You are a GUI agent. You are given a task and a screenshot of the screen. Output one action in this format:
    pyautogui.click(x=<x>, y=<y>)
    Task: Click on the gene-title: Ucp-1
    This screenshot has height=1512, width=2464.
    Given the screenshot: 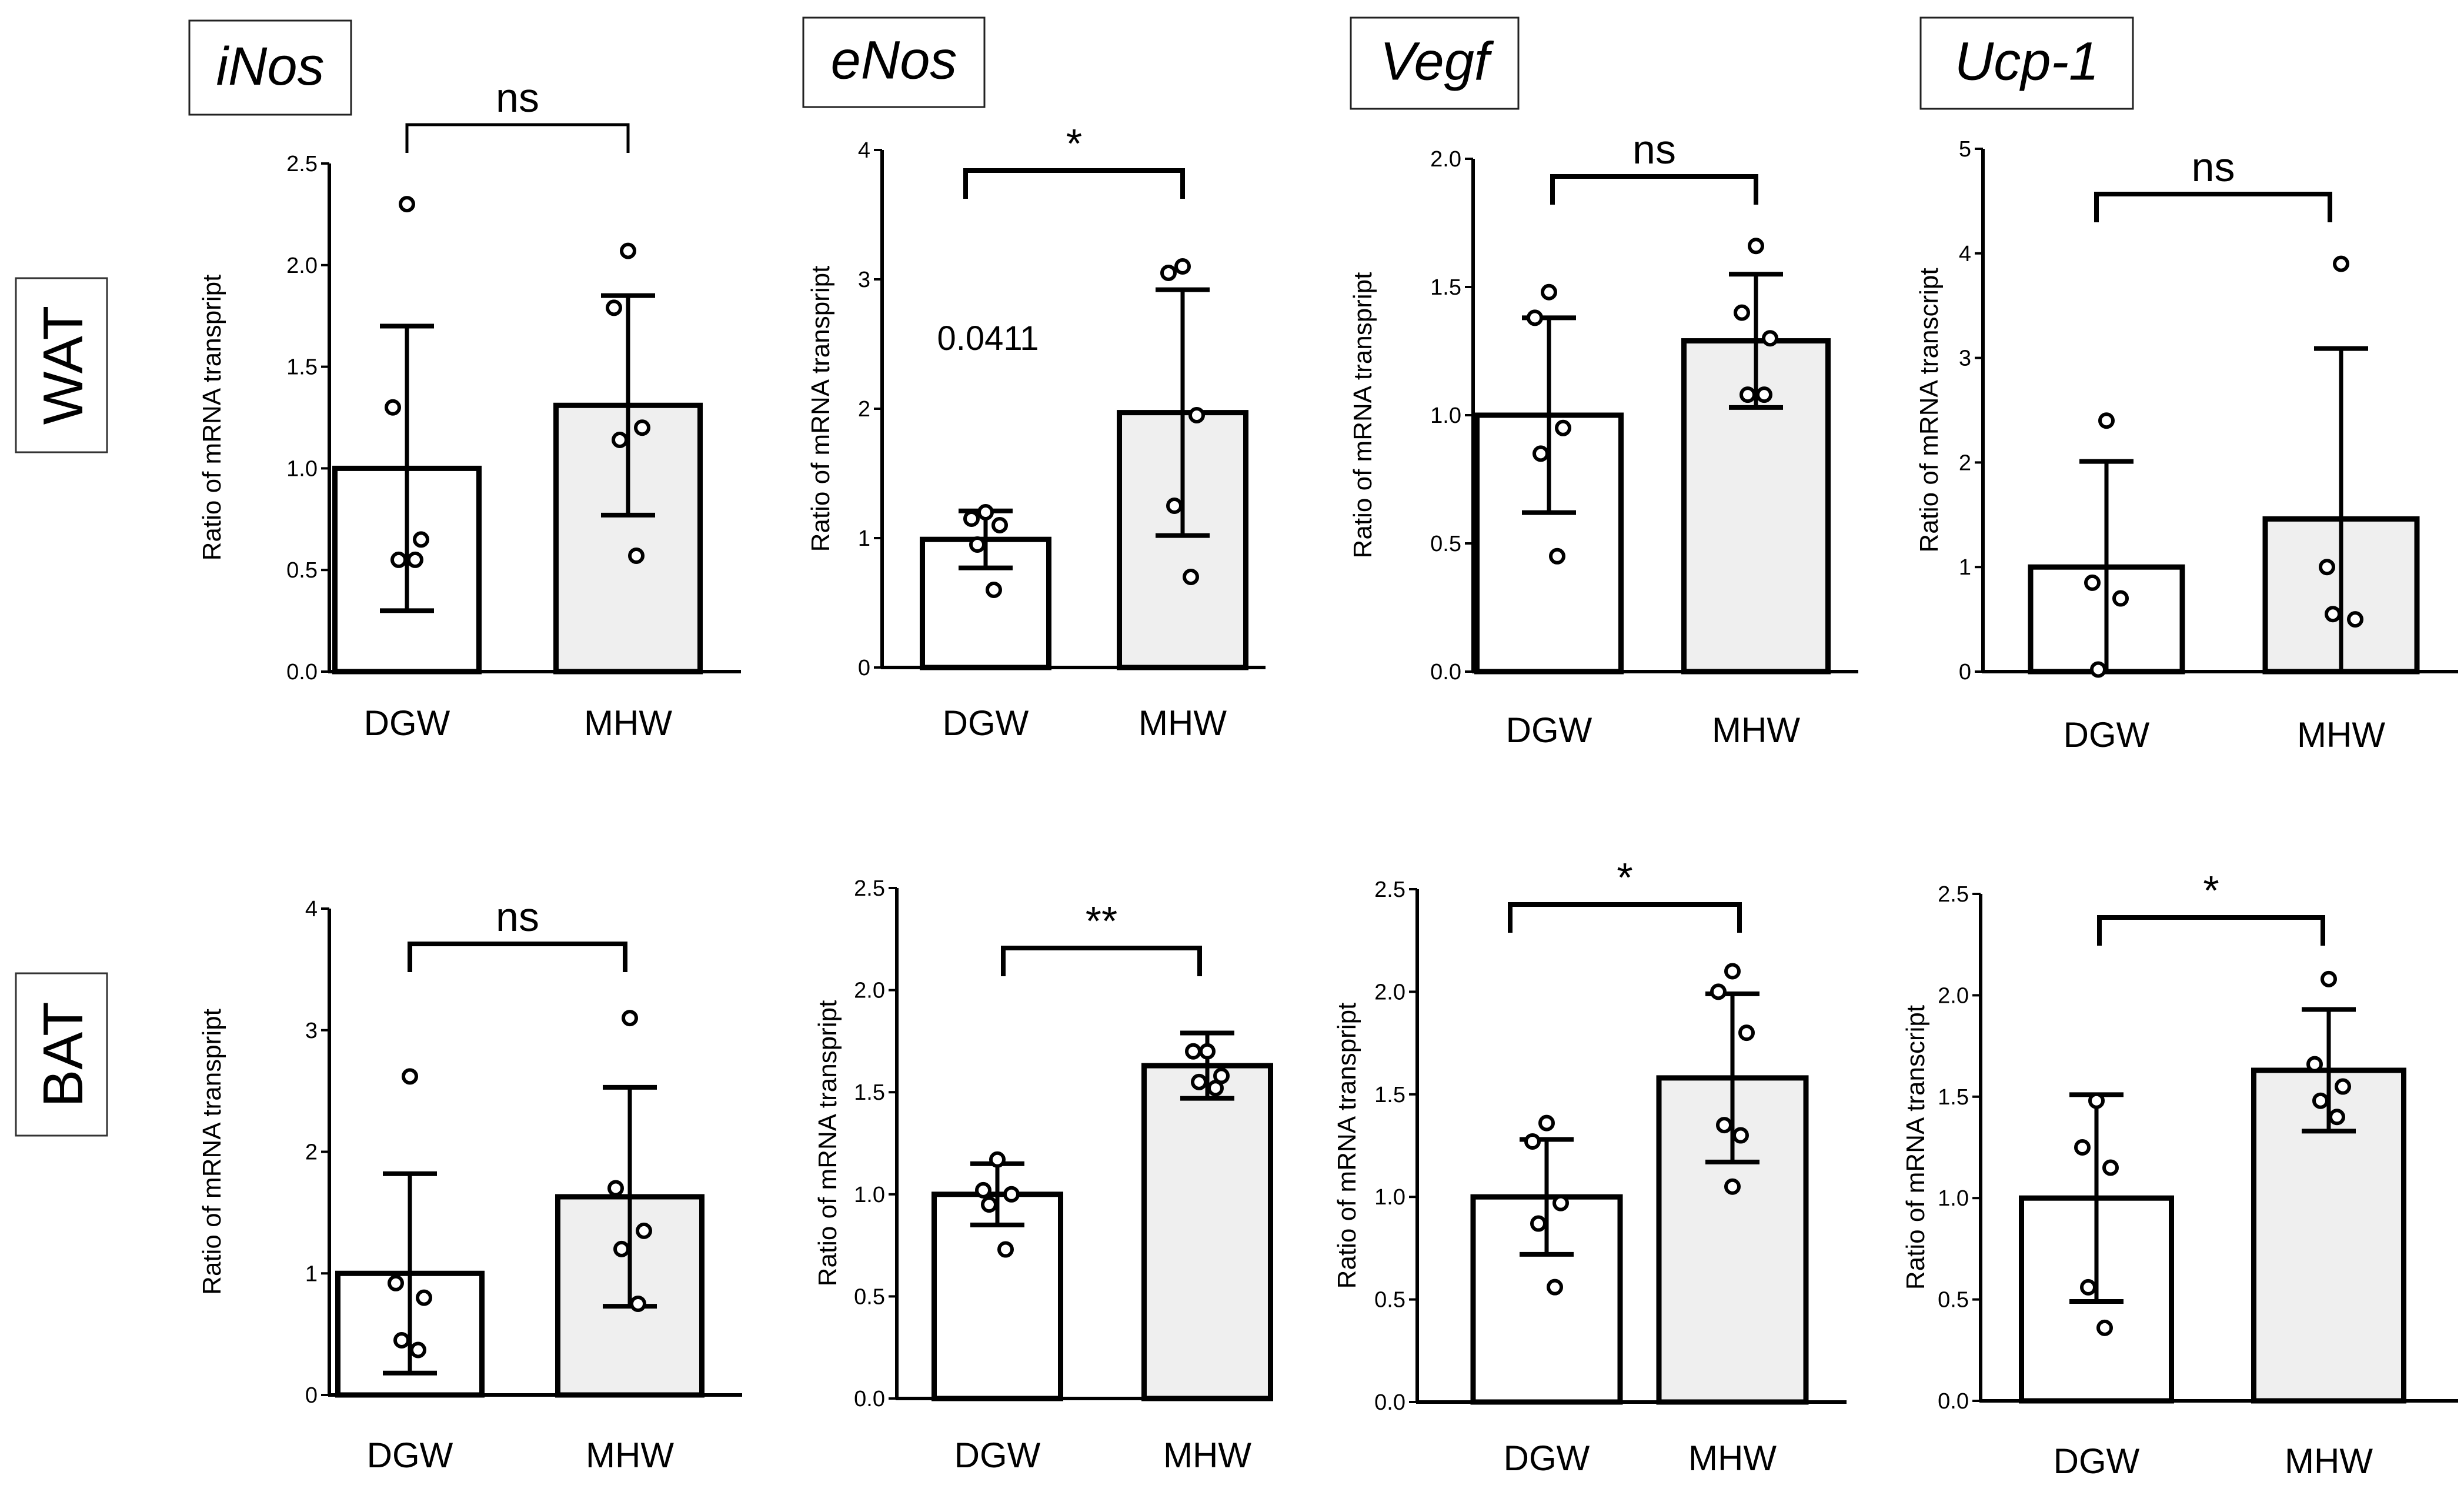 What is the action you would take?
    pyautogui.click(x=2027, y=61)
    